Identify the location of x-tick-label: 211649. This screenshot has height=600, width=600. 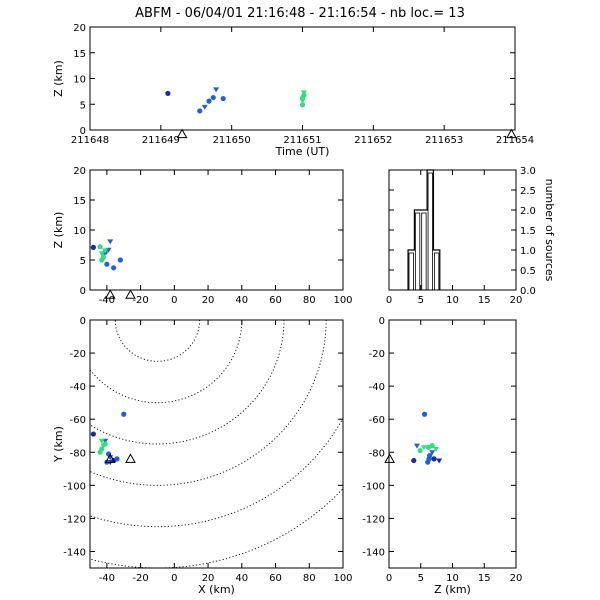
(161, 140).